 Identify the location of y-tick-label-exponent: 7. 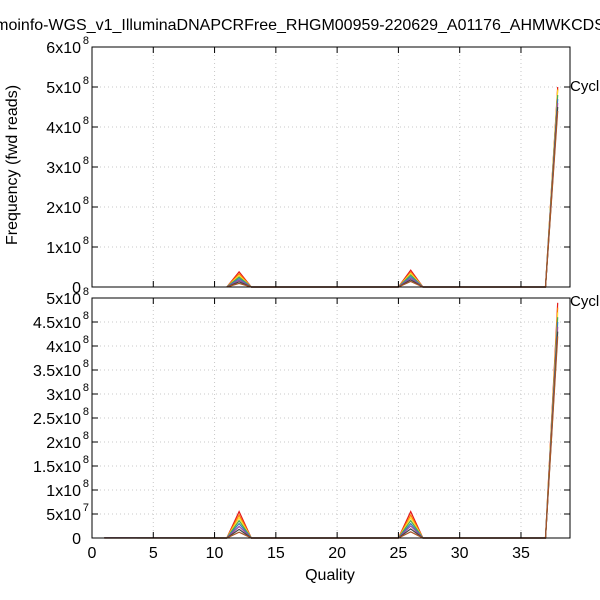
(86, 508).